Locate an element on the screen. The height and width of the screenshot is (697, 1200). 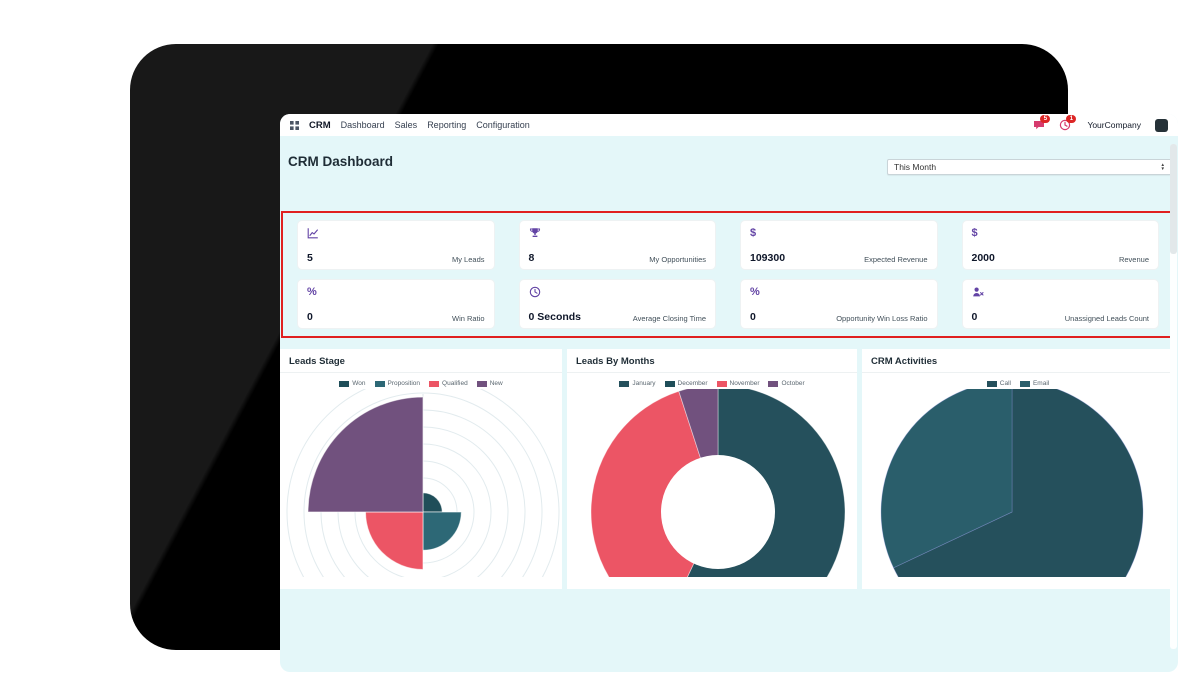
user-avatar is located at coordinates (1161, 125).